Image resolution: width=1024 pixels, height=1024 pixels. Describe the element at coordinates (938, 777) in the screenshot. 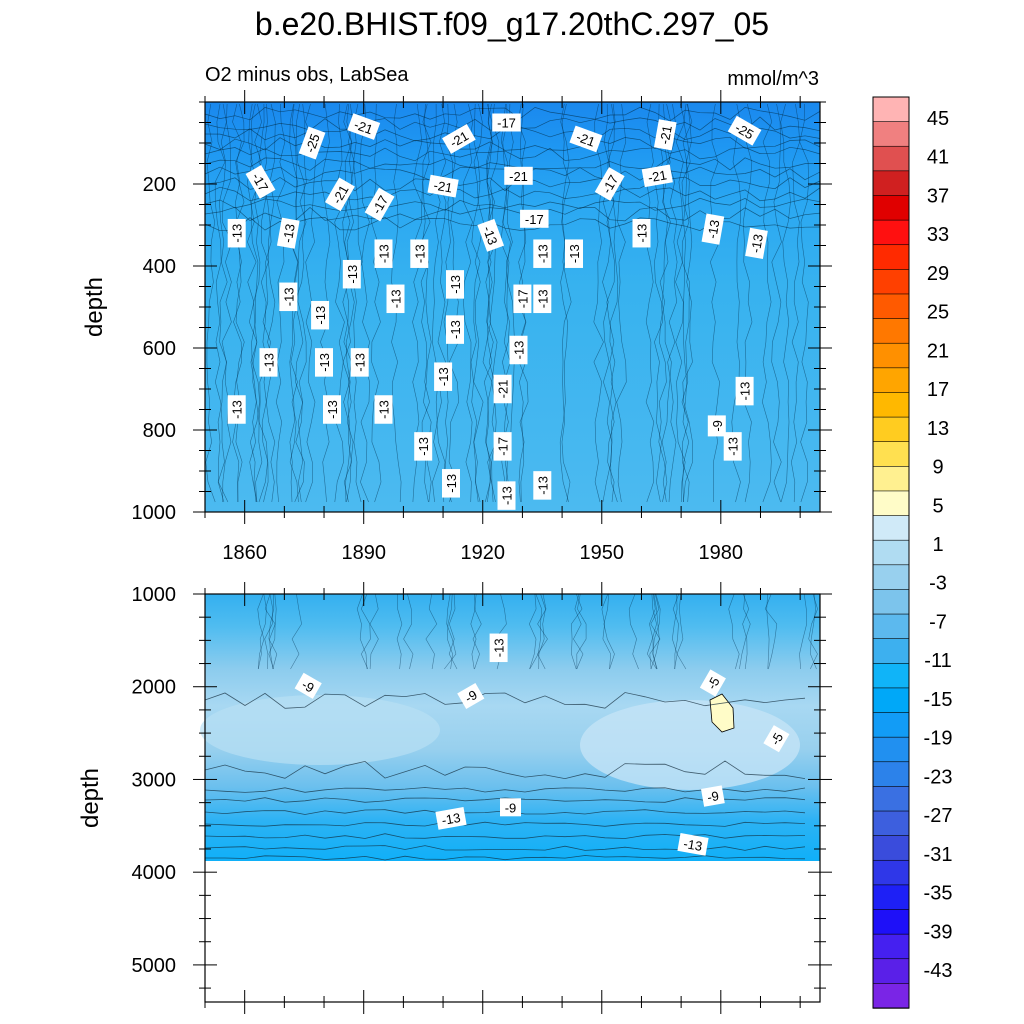

I see `colorbar-label: -23` at that location.